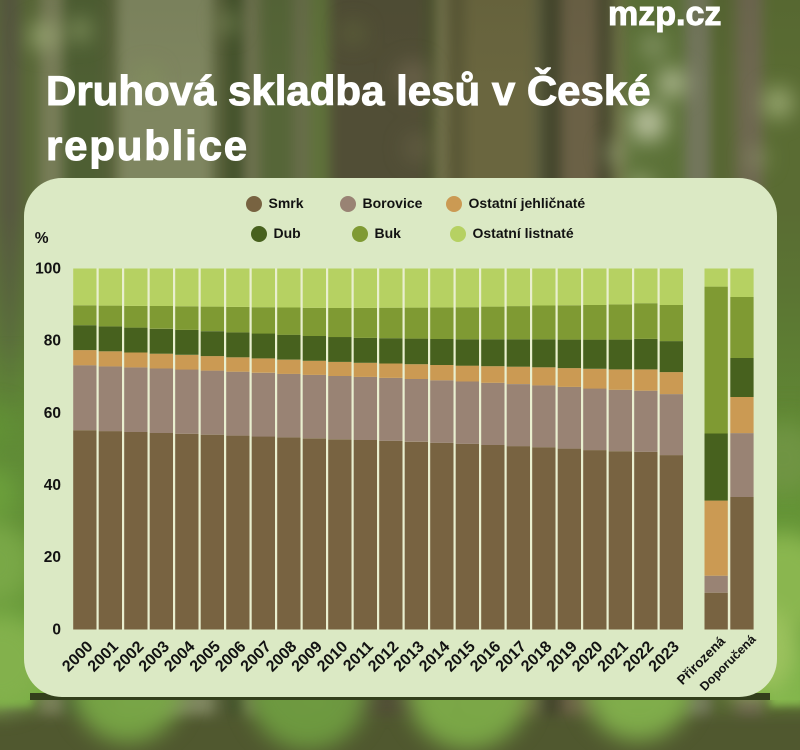  What do you see at coordinates (52, 413) in the screenshot?
I see `svg-text: 60` at bounding box center [52, 413].